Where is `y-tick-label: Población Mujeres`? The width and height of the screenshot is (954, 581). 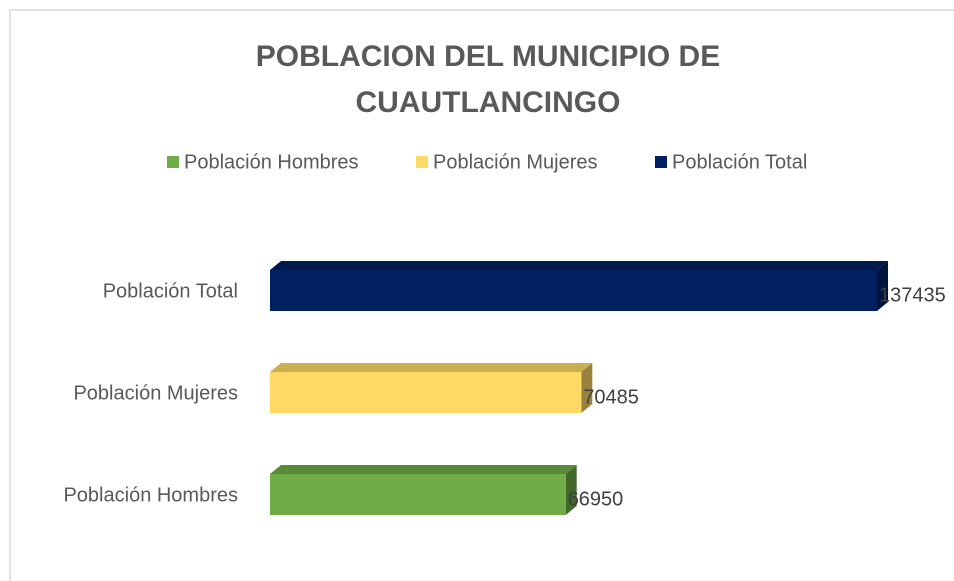 y-tick-label: Población Mujeres is located at coordinates (155, 393).